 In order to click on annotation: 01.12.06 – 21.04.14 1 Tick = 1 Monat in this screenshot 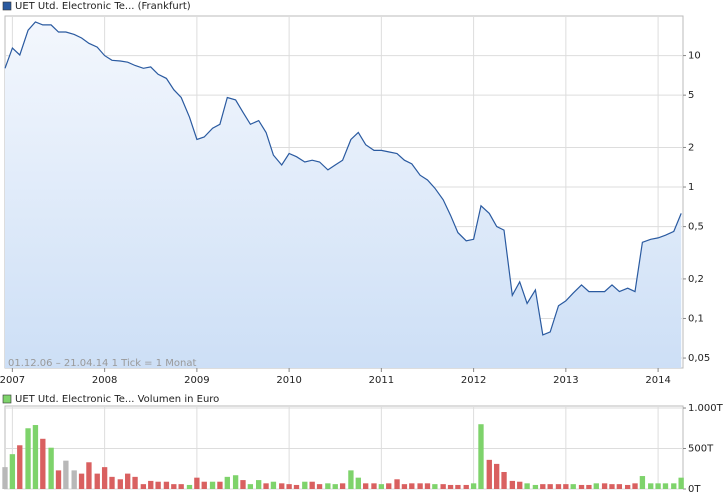, I will do `click(102, 363)`.